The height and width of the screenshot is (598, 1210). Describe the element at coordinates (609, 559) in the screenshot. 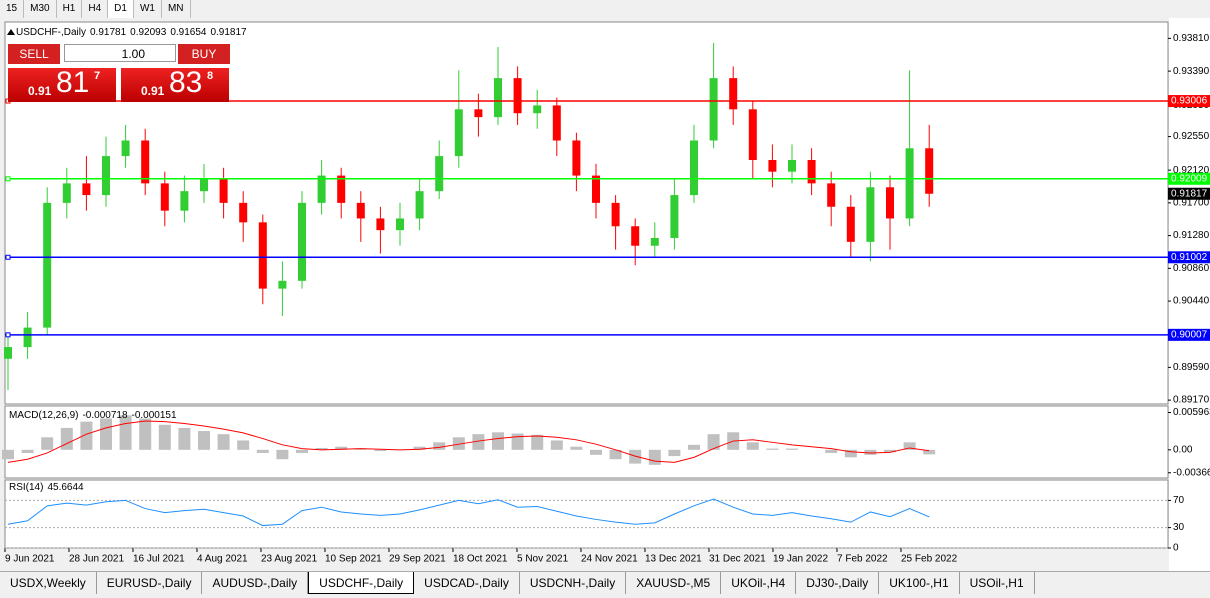

I see `x-tick-label: 24 Nov 2021` at that location.